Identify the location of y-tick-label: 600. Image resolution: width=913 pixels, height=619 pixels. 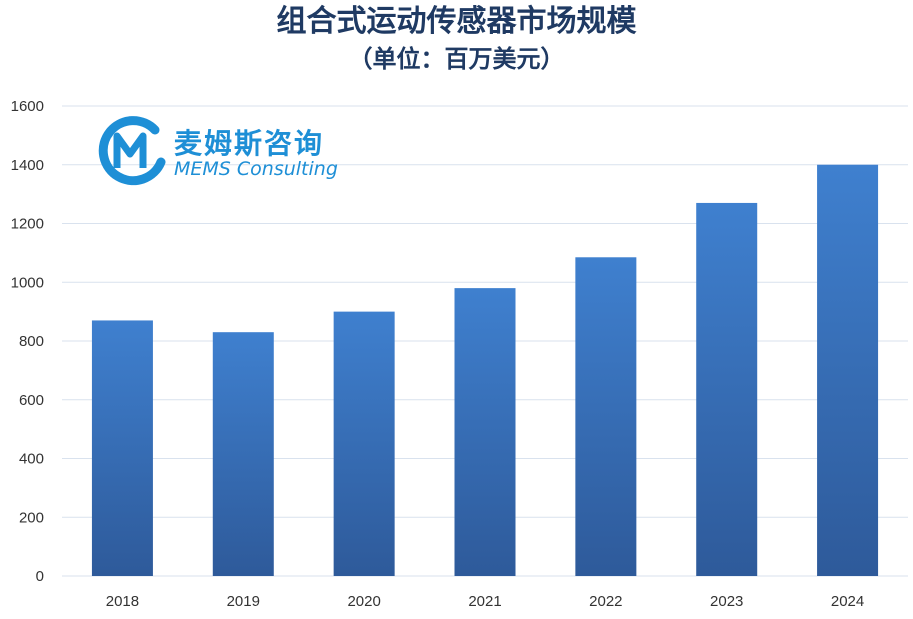
(31, 400).